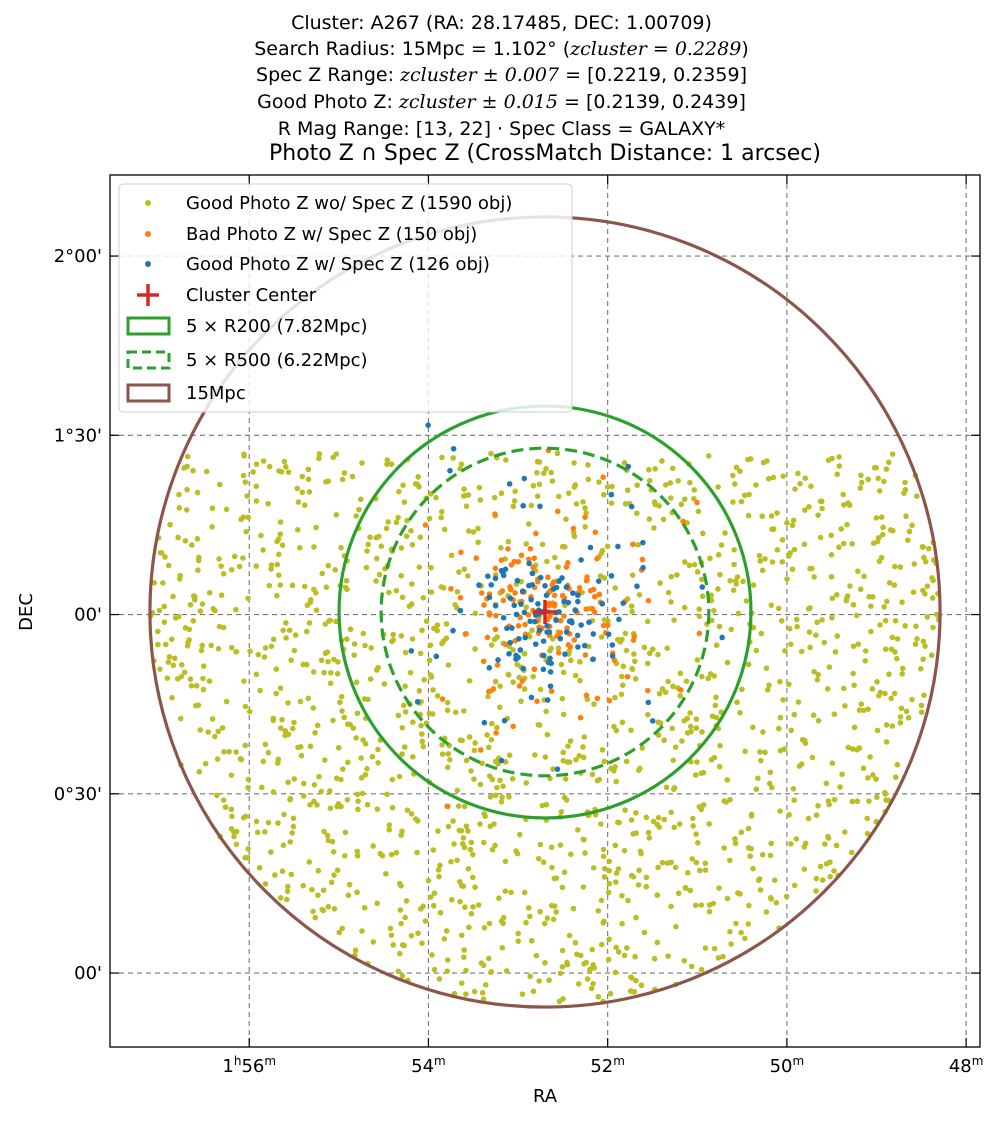 The image size is (1003, 1121). Describe the element at coordinates (317, 264) in the screenshot. I see `legend-entry: Good Photo Z w/ Spec Z (126 obj)` at that location.